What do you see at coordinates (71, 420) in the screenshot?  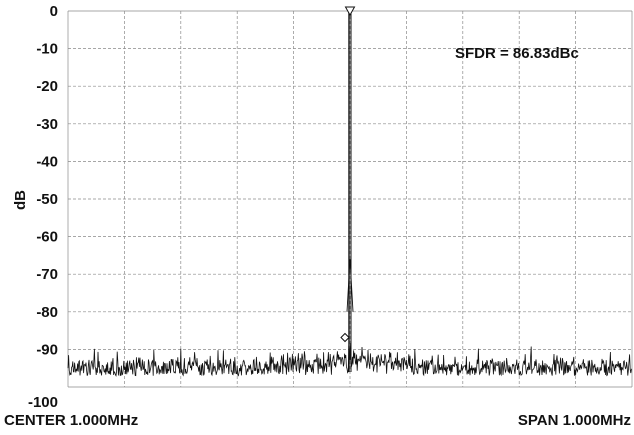 I see `x-center-label: CENTER 1.000MHz` at bounding box center [71, 420].